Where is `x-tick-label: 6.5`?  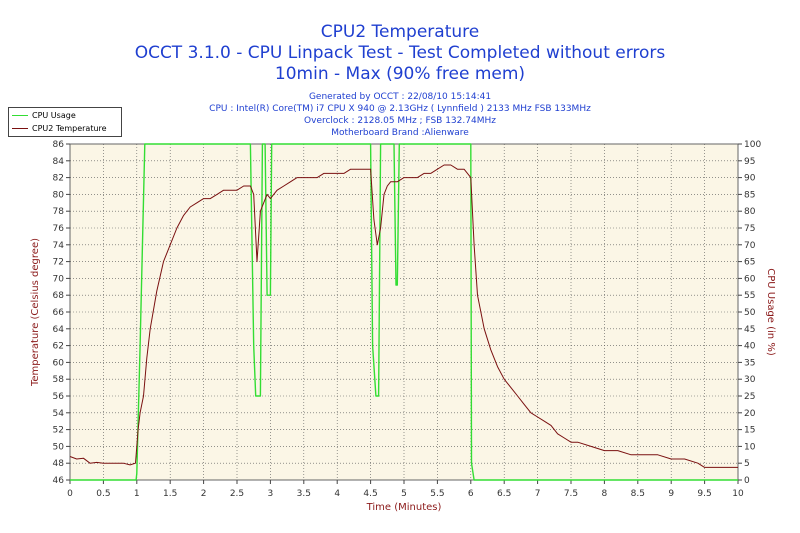
x-tick-label: 6.5 is located at coordinates (504, 494).